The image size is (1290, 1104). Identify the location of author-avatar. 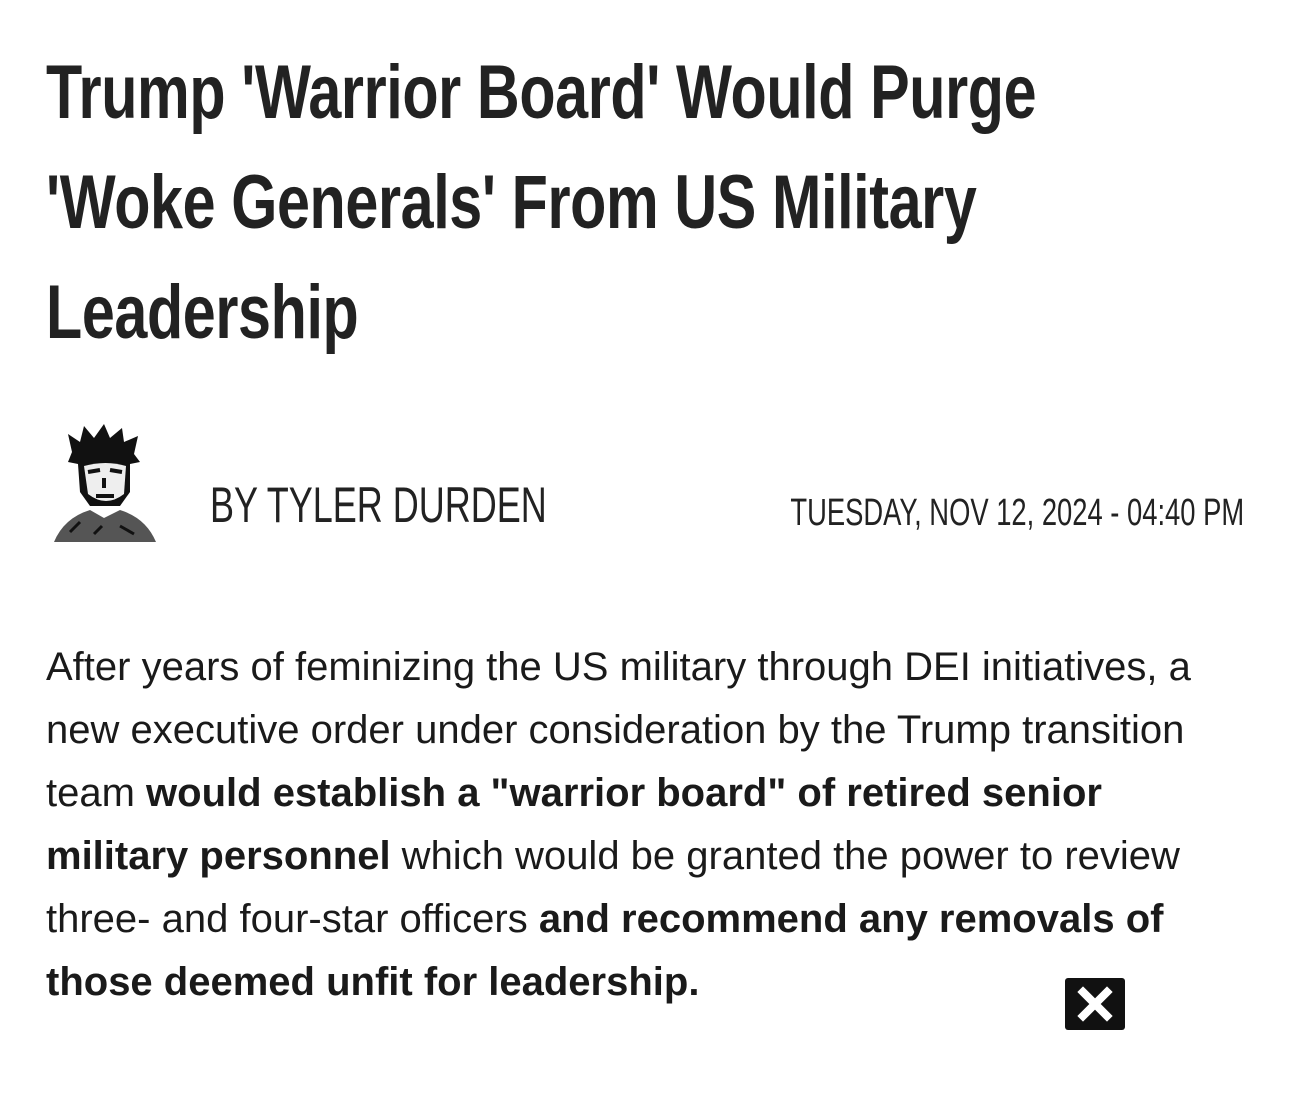
(105, 483).